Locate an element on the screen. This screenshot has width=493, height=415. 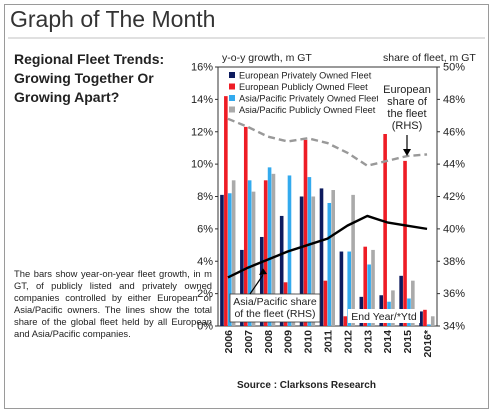
bar-3-2014 is located at coordinates (393, 308).